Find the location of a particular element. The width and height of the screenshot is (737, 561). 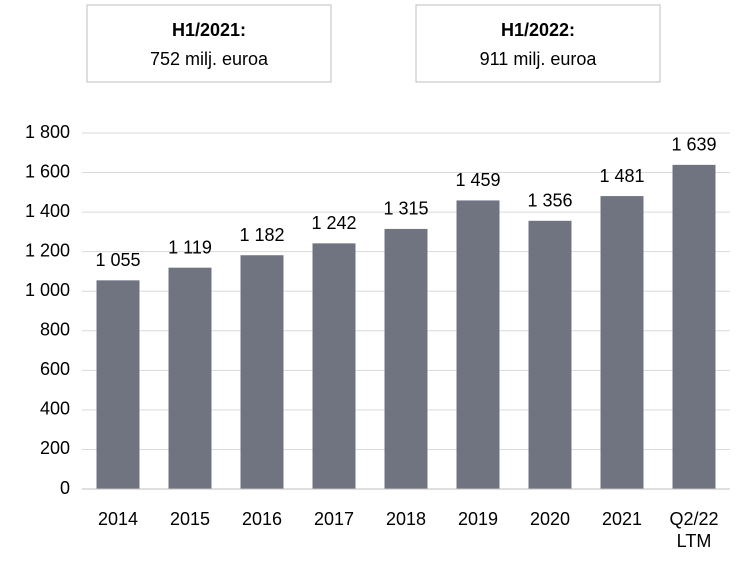

y-tick-label: 800 is located at coordinates (55, 330).